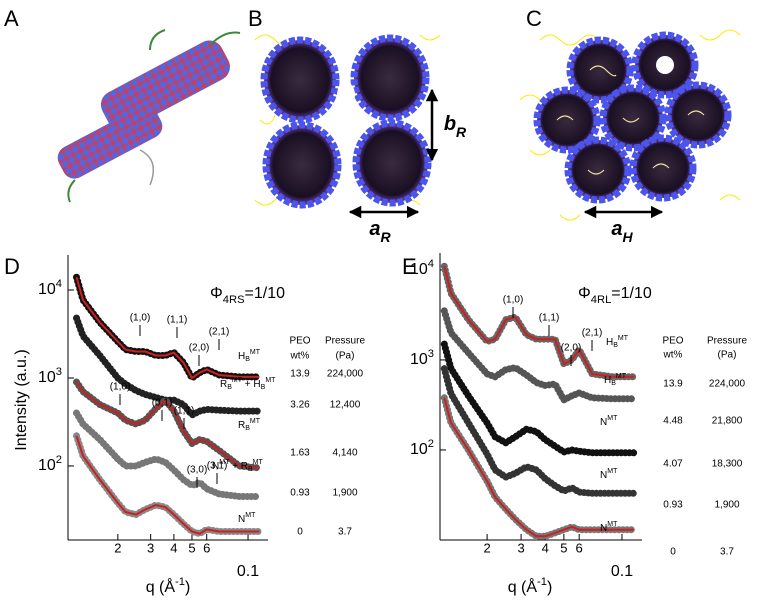 The image size is (768, 601). I want to click on peo-value: 13.9, so click(300, 374).